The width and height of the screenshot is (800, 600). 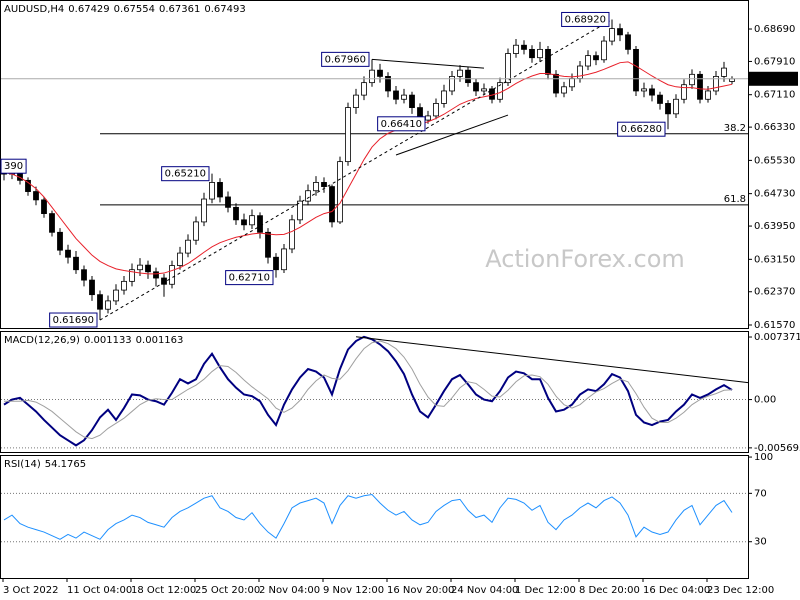 What do you see at coordinates (774, 292) in the screenshot?
I see `y-tick-label: 0.62370` at bounding box center [774, 292].